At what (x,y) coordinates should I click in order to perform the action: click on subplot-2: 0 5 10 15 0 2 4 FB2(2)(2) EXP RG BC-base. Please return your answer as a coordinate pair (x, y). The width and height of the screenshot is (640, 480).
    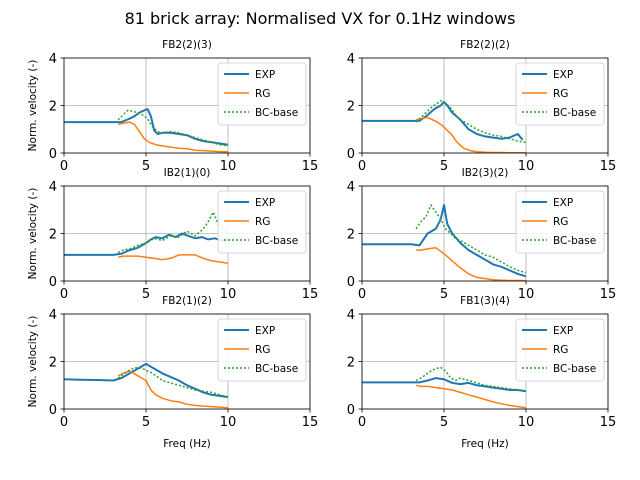
    Looking at the image, I should click on (482, 106).